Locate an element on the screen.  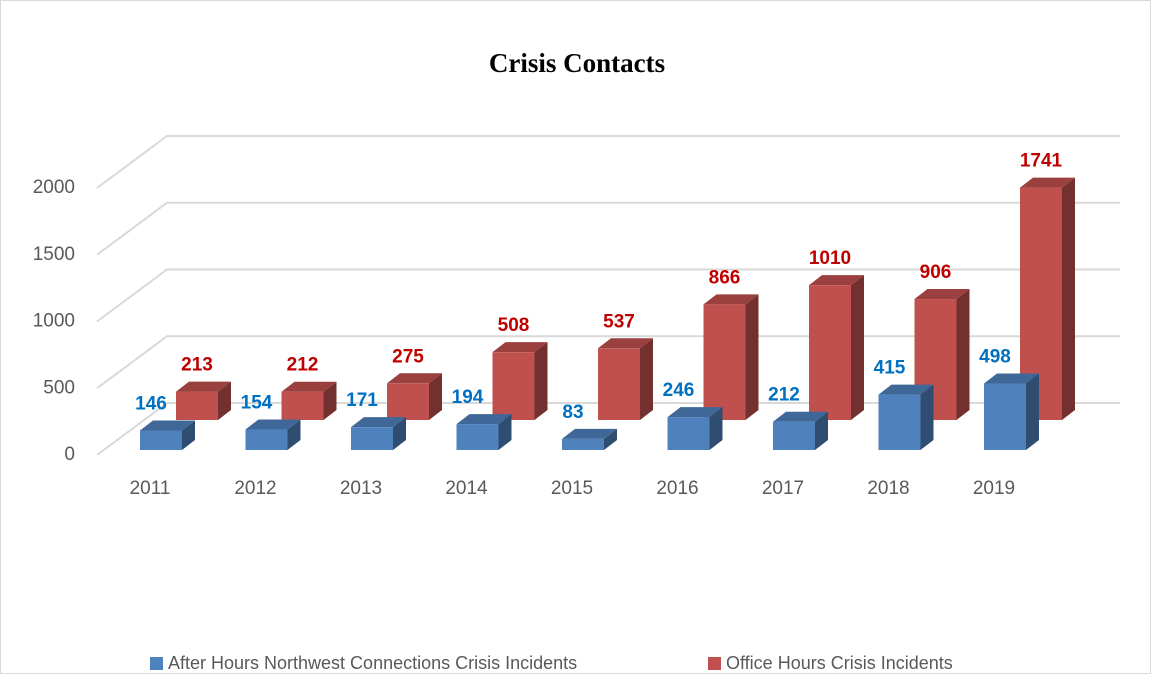
y-tick-label: 1500 is located at coordinates (54, 254).